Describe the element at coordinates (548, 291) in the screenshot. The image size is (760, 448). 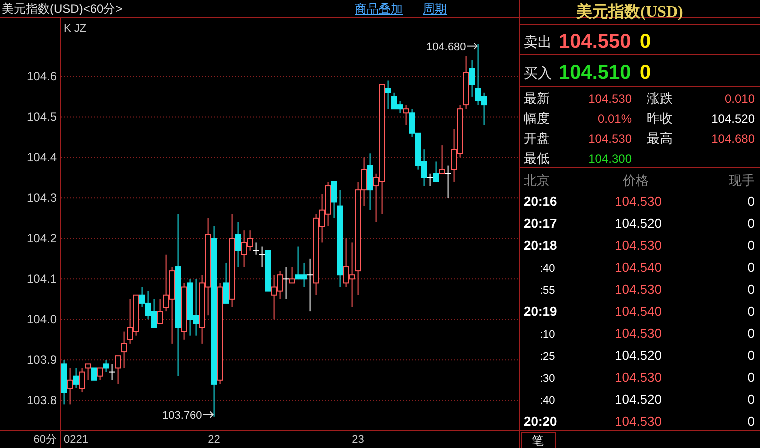
I see `text: :55` at that location.